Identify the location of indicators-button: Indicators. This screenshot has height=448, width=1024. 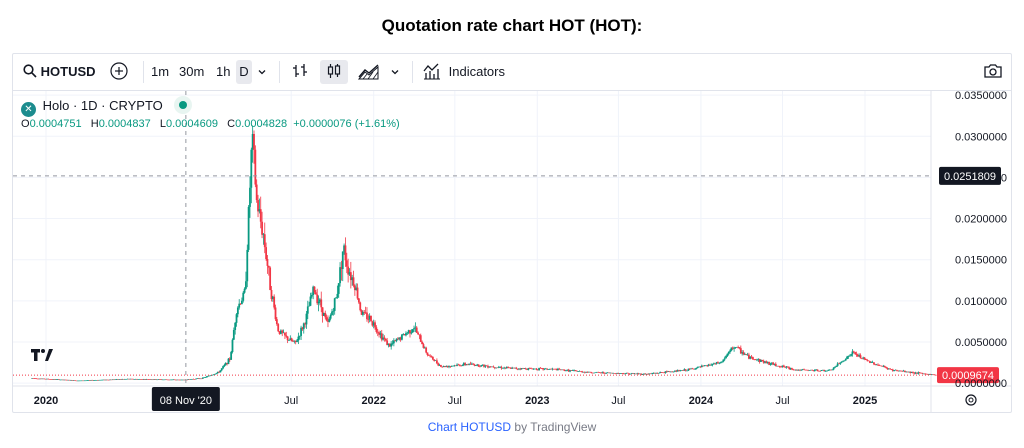
(464, 72).